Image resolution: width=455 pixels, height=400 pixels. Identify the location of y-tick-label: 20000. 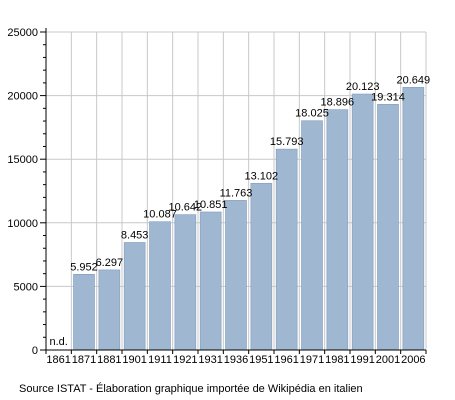
(22, 97).